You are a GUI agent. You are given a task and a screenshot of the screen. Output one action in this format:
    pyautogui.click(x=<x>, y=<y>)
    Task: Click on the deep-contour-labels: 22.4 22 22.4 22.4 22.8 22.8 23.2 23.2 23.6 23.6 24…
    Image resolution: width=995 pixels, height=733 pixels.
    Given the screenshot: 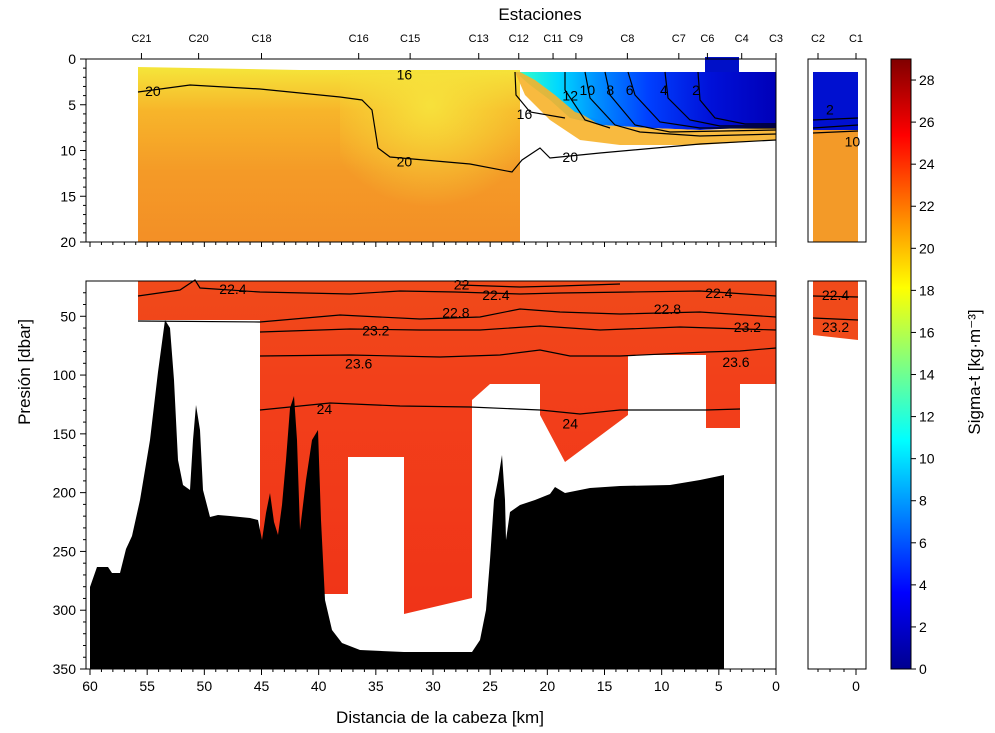 What is the action you would take?
    pyautogui.click(x=490, y=354)
    